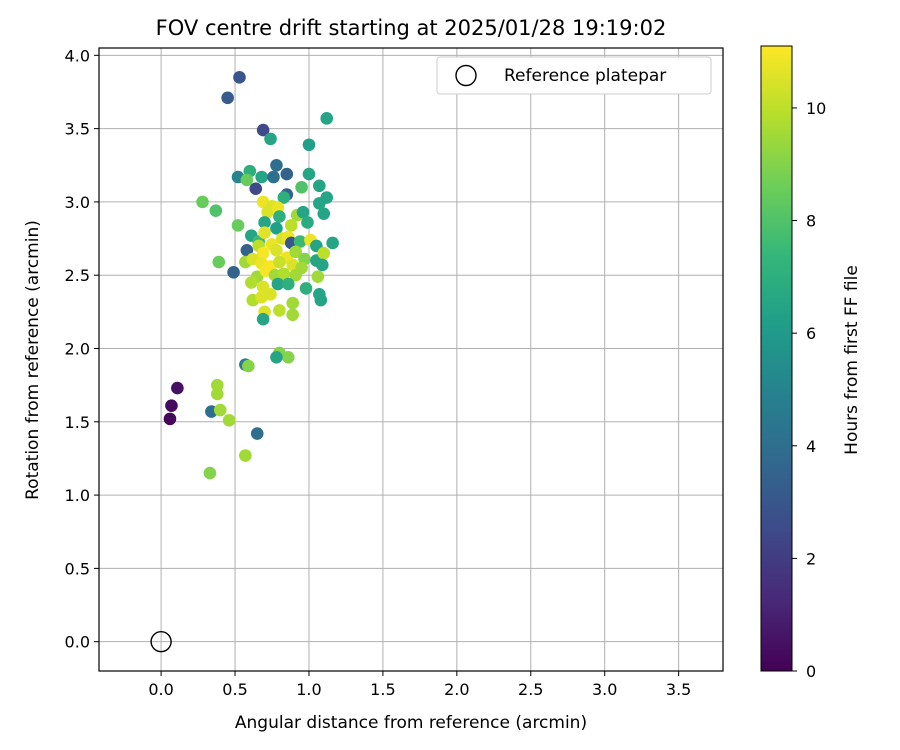 The image size is (900, 750). What do you see at coordinates (776, 358) in the screenshot?
I see `colorbar-gradient` at bounding box center [776, 358].